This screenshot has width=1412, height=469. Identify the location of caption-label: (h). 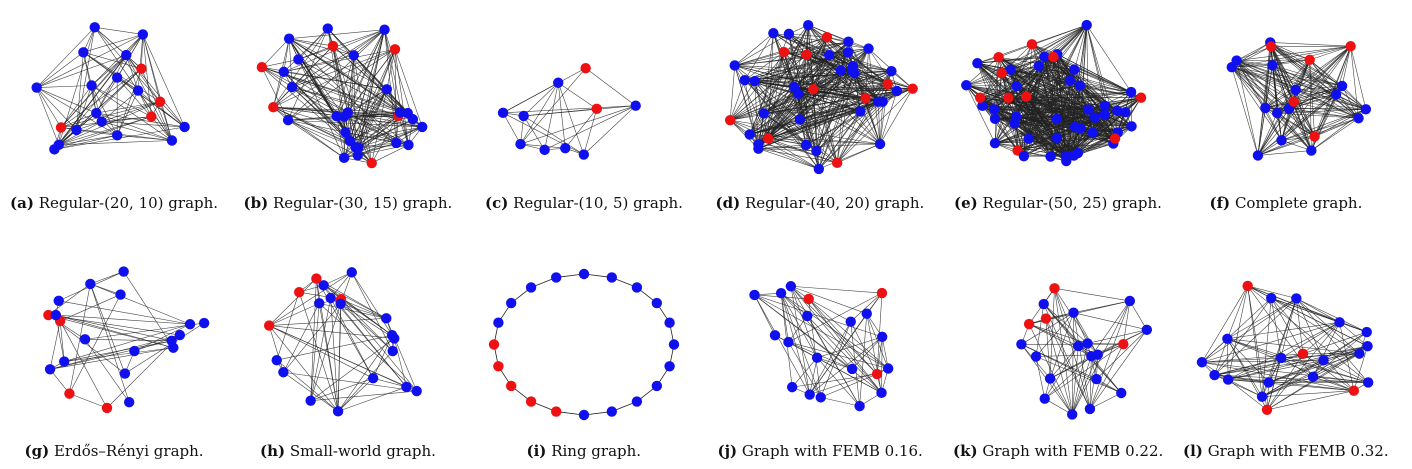
(273, 451).